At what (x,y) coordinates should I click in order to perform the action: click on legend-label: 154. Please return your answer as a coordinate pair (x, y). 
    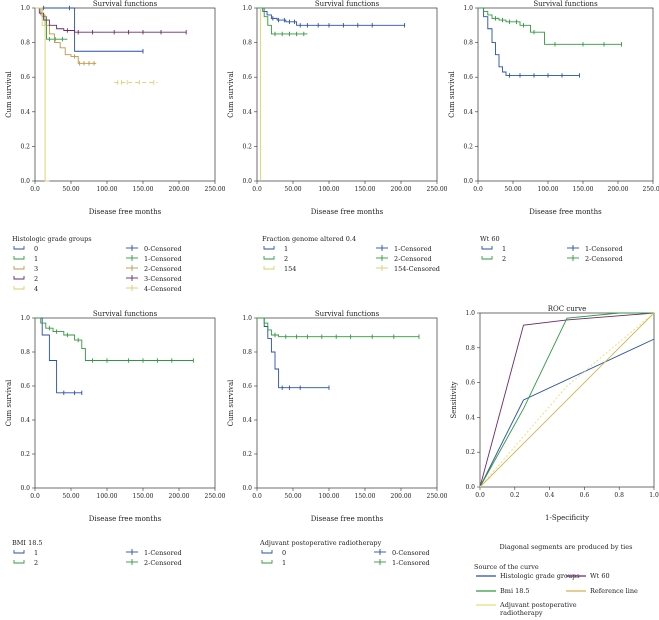
    Looking at the image, I should click on (290, 269).